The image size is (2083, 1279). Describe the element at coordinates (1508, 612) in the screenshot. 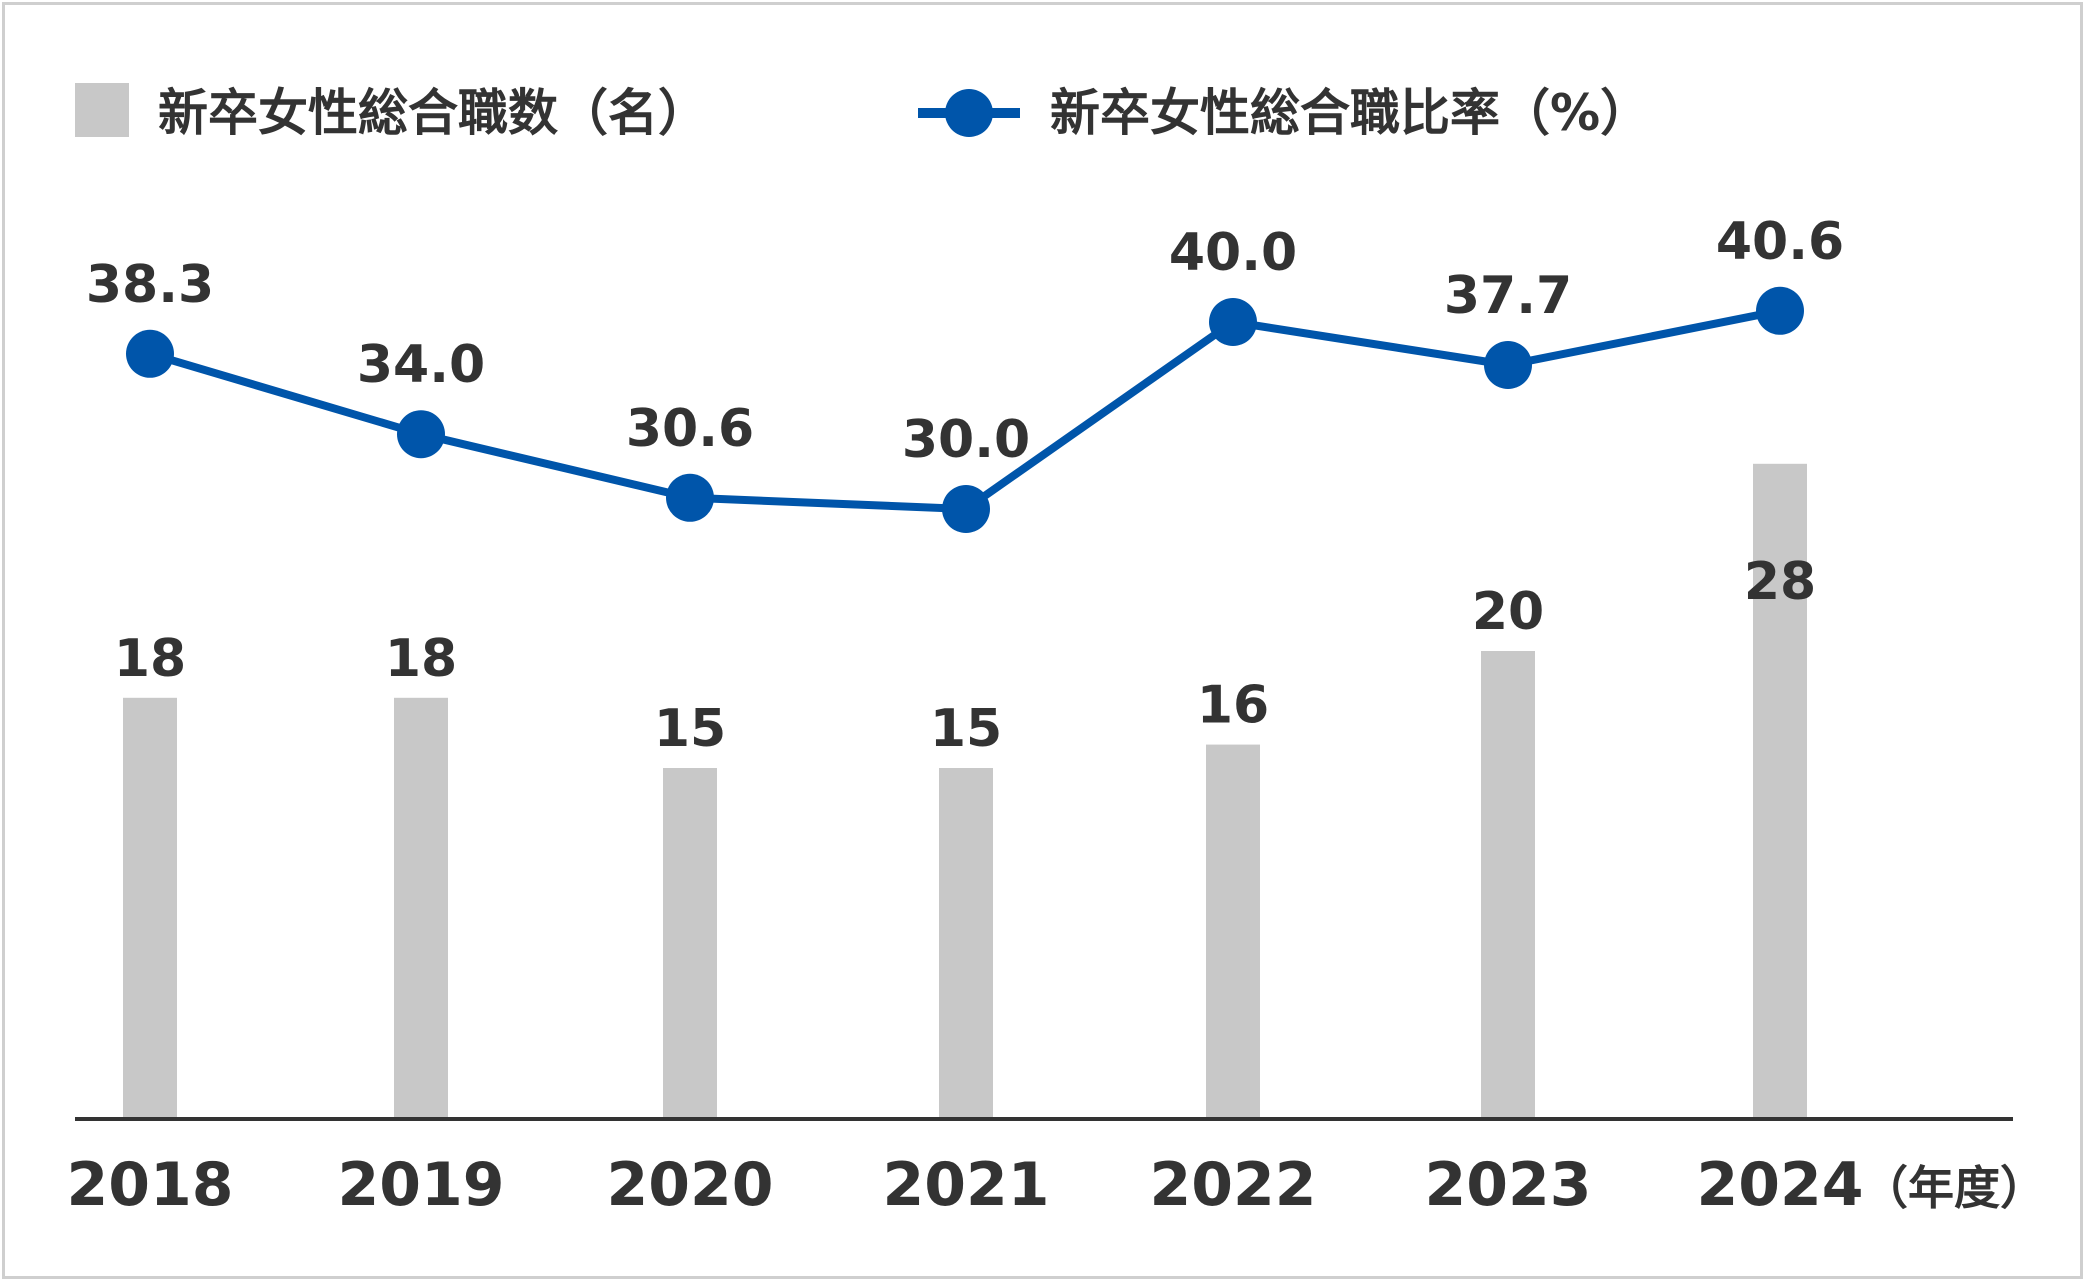

I see `bar-value-label: 20` at that location.